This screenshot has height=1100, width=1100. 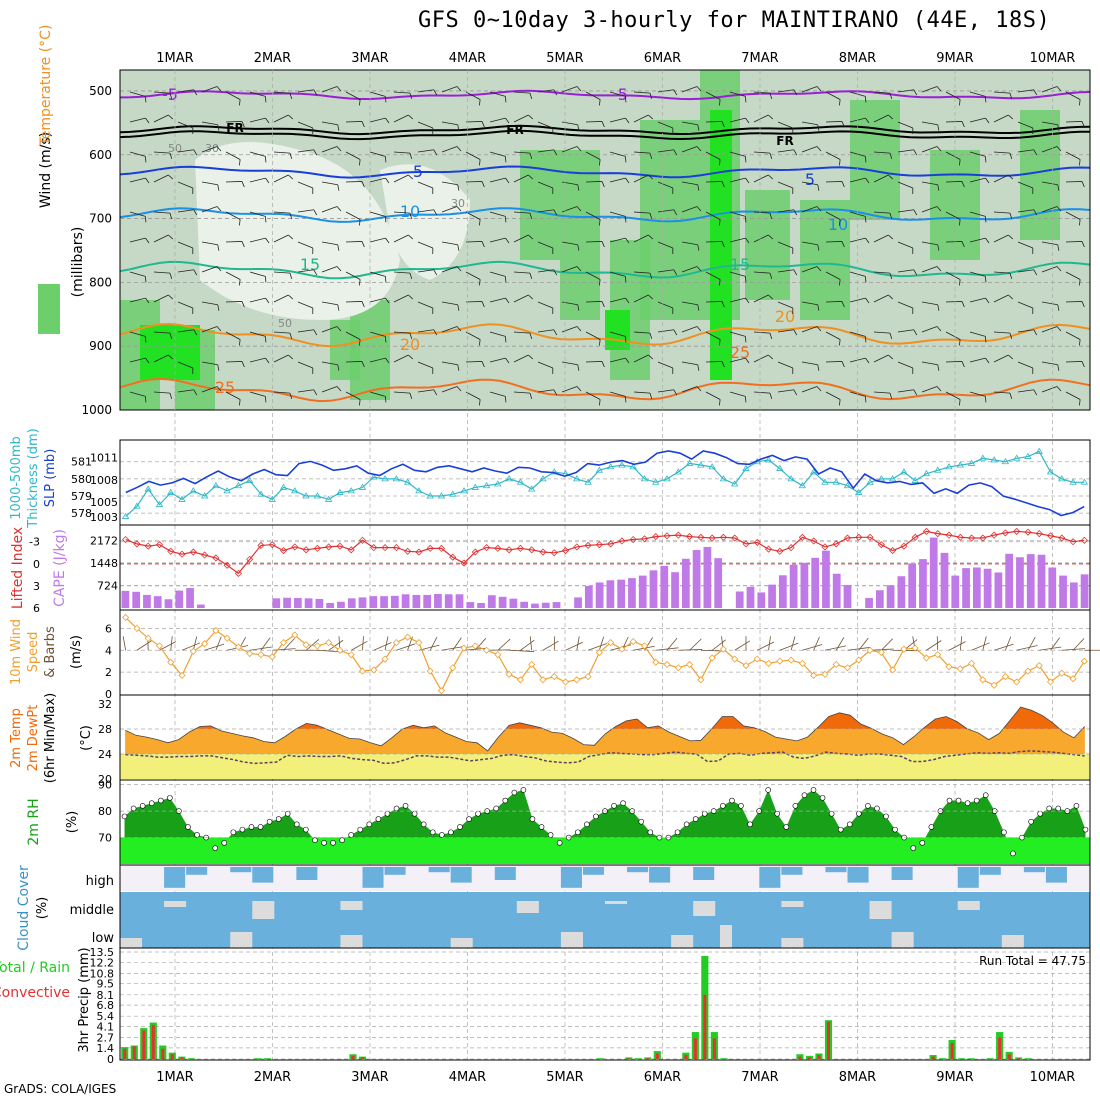 What do you see at coordinates (46, 170) in the screenshot?
I see `upper-air-ylabel: Wind (m/s)` at bounding box center [46, 170].